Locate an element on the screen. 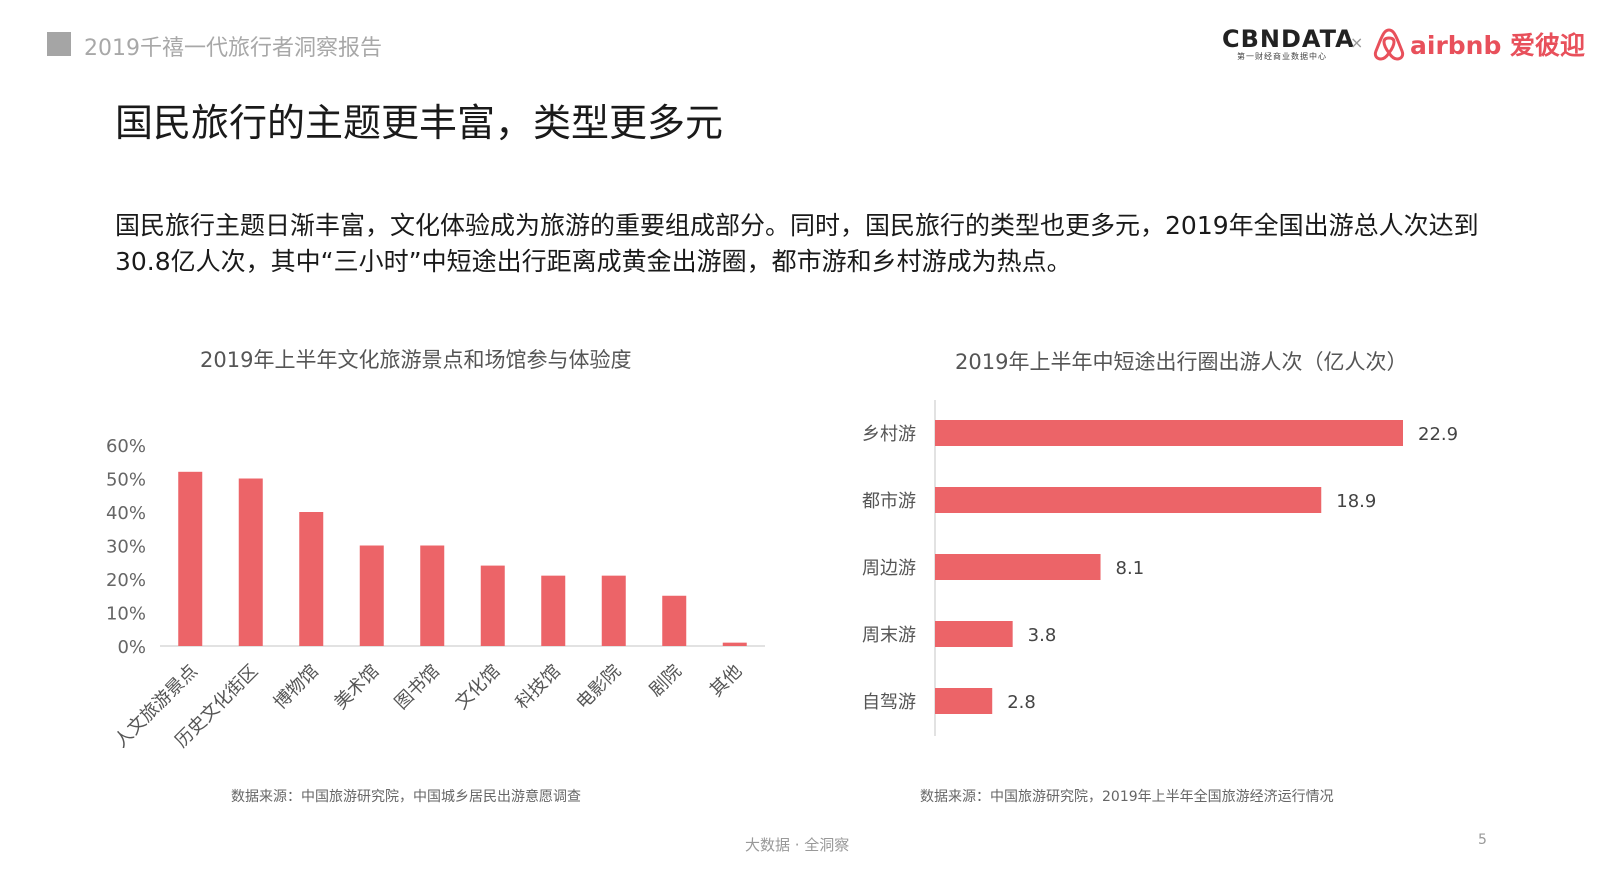  data-label: 3.8 is located at coordinates (1042, 635).